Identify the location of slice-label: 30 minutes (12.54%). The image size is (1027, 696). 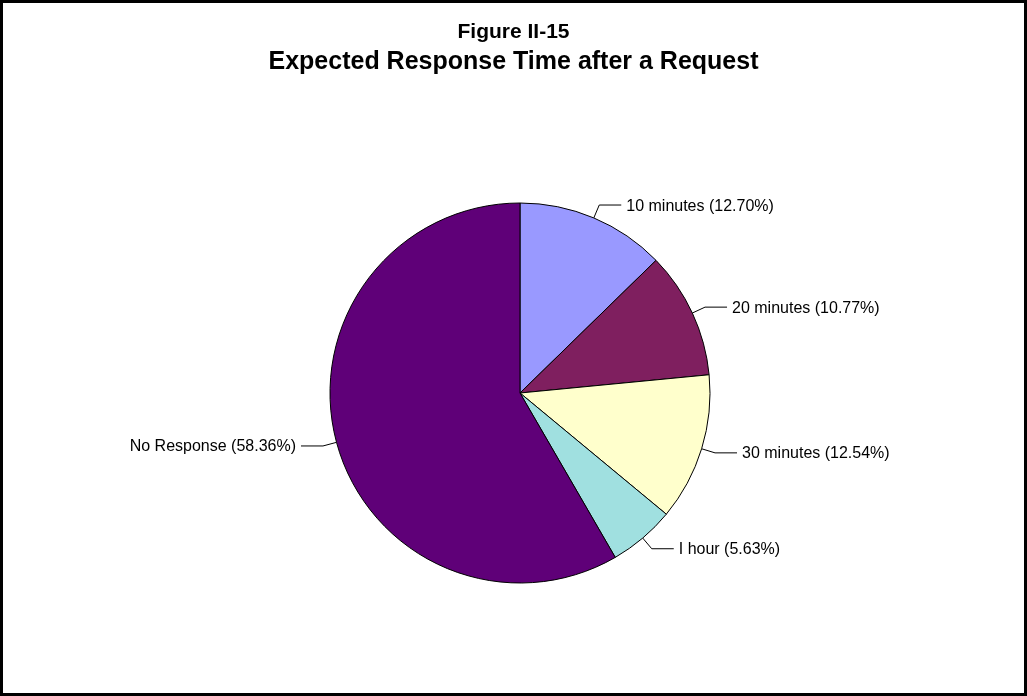
(816, 453).